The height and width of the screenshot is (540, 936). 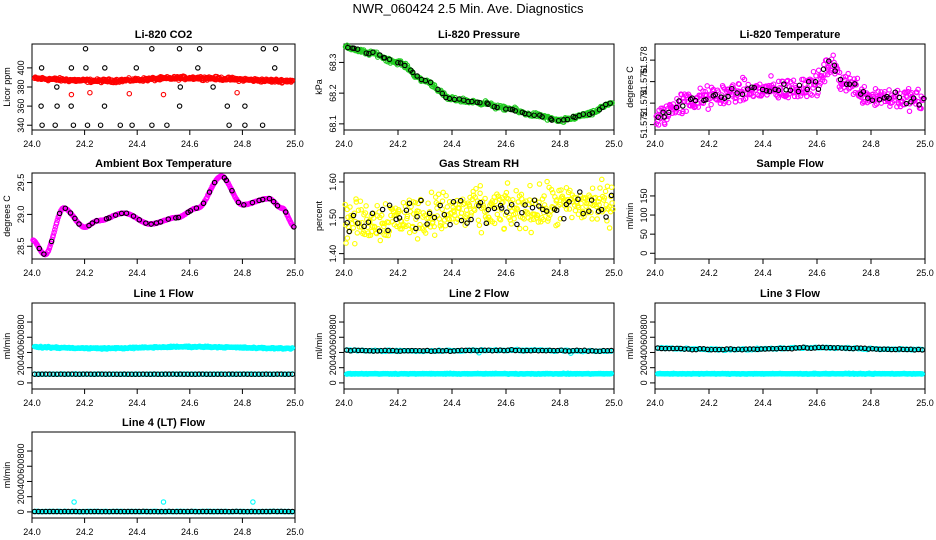 What do you see at coordinates (644, 367) in the screenshot?
I see `y-tick-label: 200` at bounding box center [644, 367].